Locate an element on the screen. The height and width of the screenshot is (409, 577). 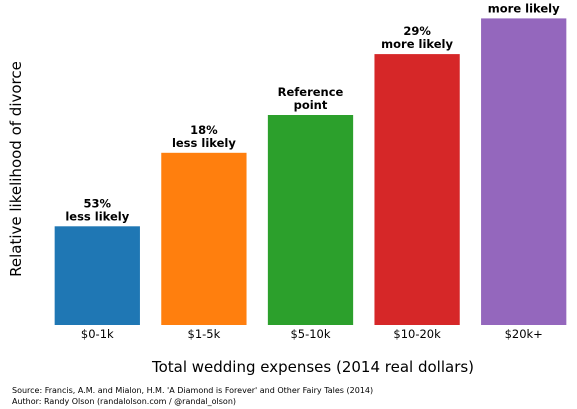
x-tick-label-3: $5-10k is located at coordinates (310, 334).